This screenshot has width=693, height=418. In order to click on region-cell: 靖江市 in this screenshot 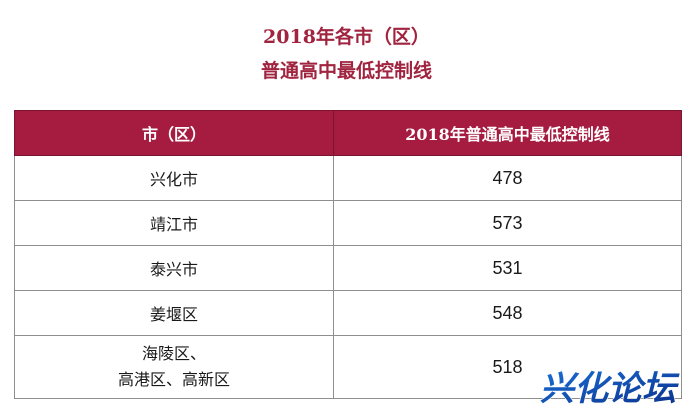, I will do `click(174, 223)`.